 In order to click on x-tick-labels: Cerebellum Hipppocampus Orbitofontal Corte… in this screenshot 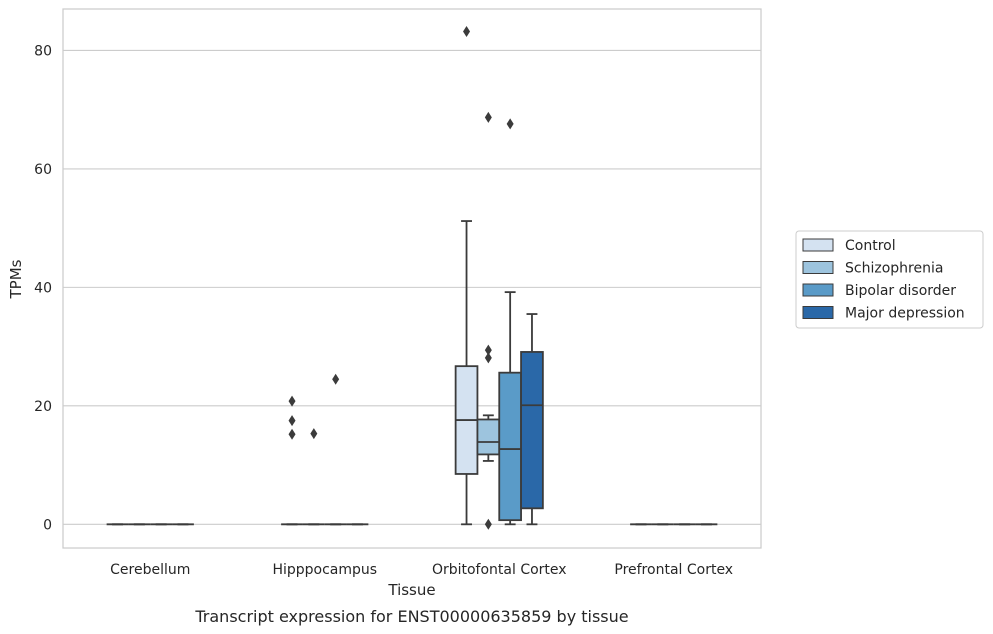, I will do `click(421, 570)`.